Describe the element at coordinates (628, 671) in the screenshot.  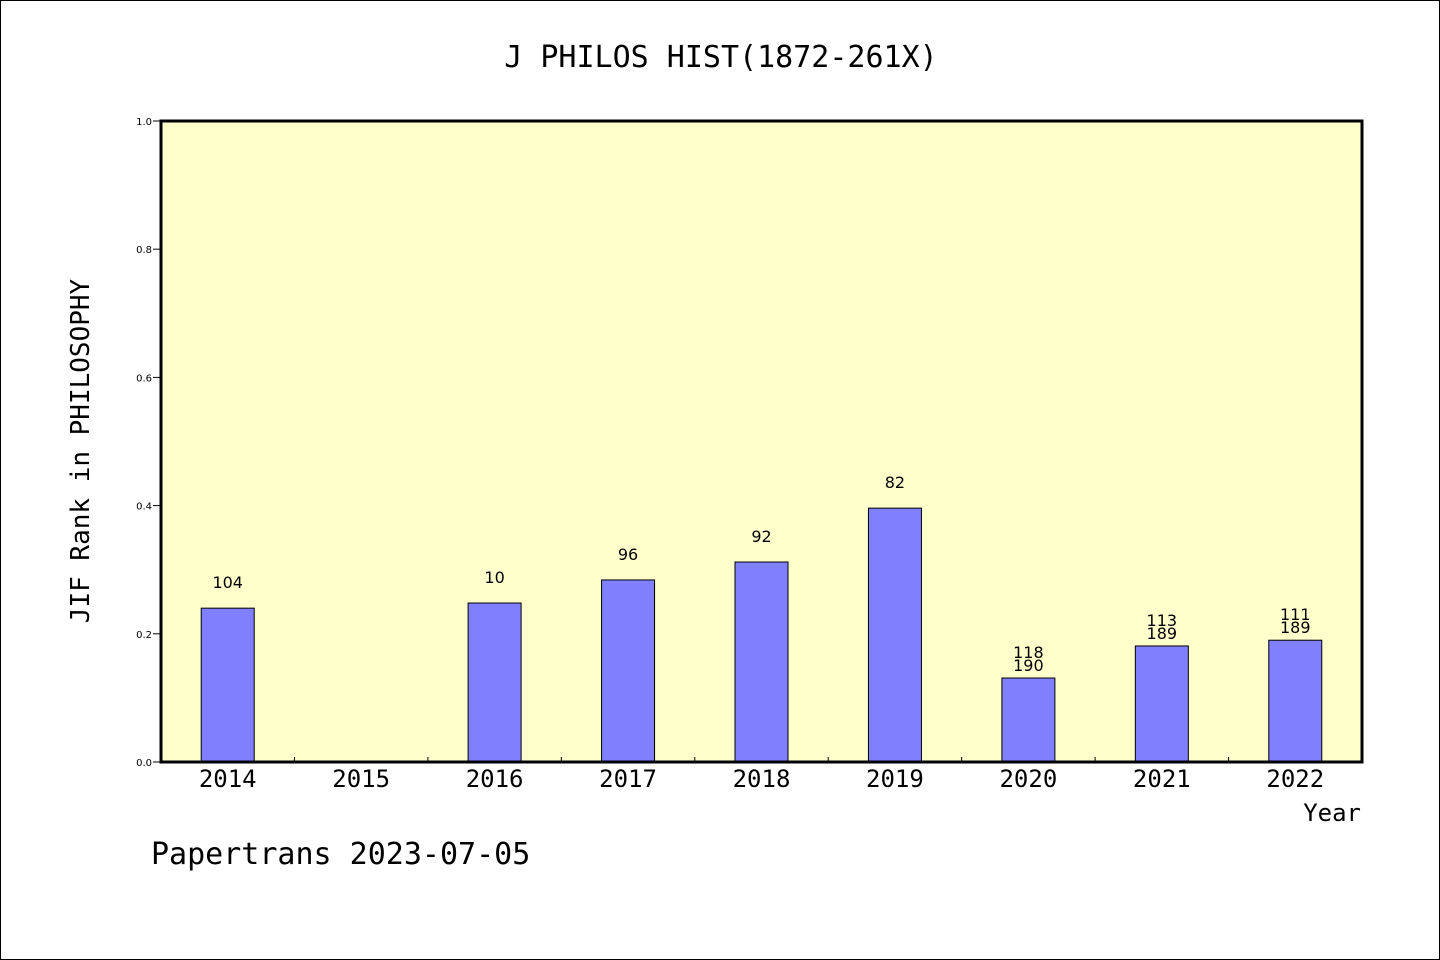
I see `bar-2017` at that location.